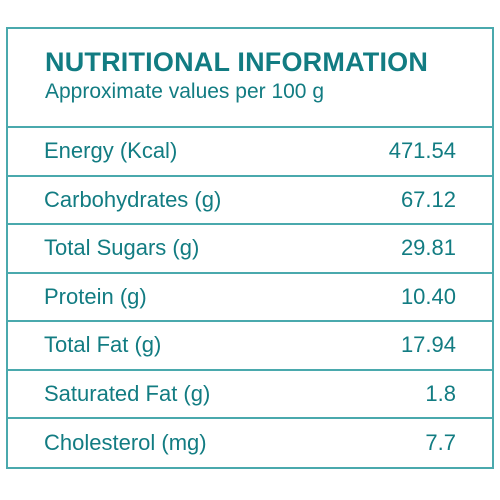  I want to click on row-label-saturated-fat: Saturated Fat (g), so click(127, 393).